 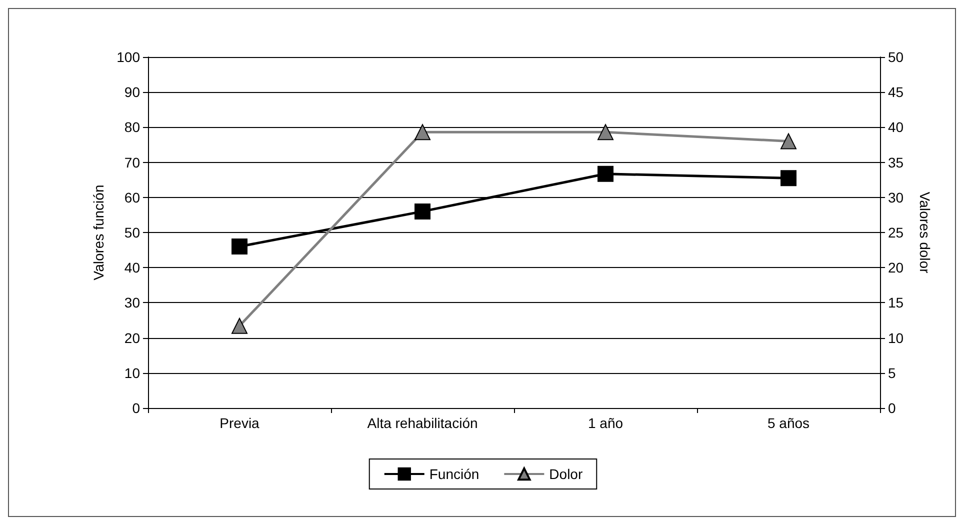 What do you see at coordinates (132, 338) in the screenshot?
I see `y-tick-label: 20` at bounding box center [132, 338].